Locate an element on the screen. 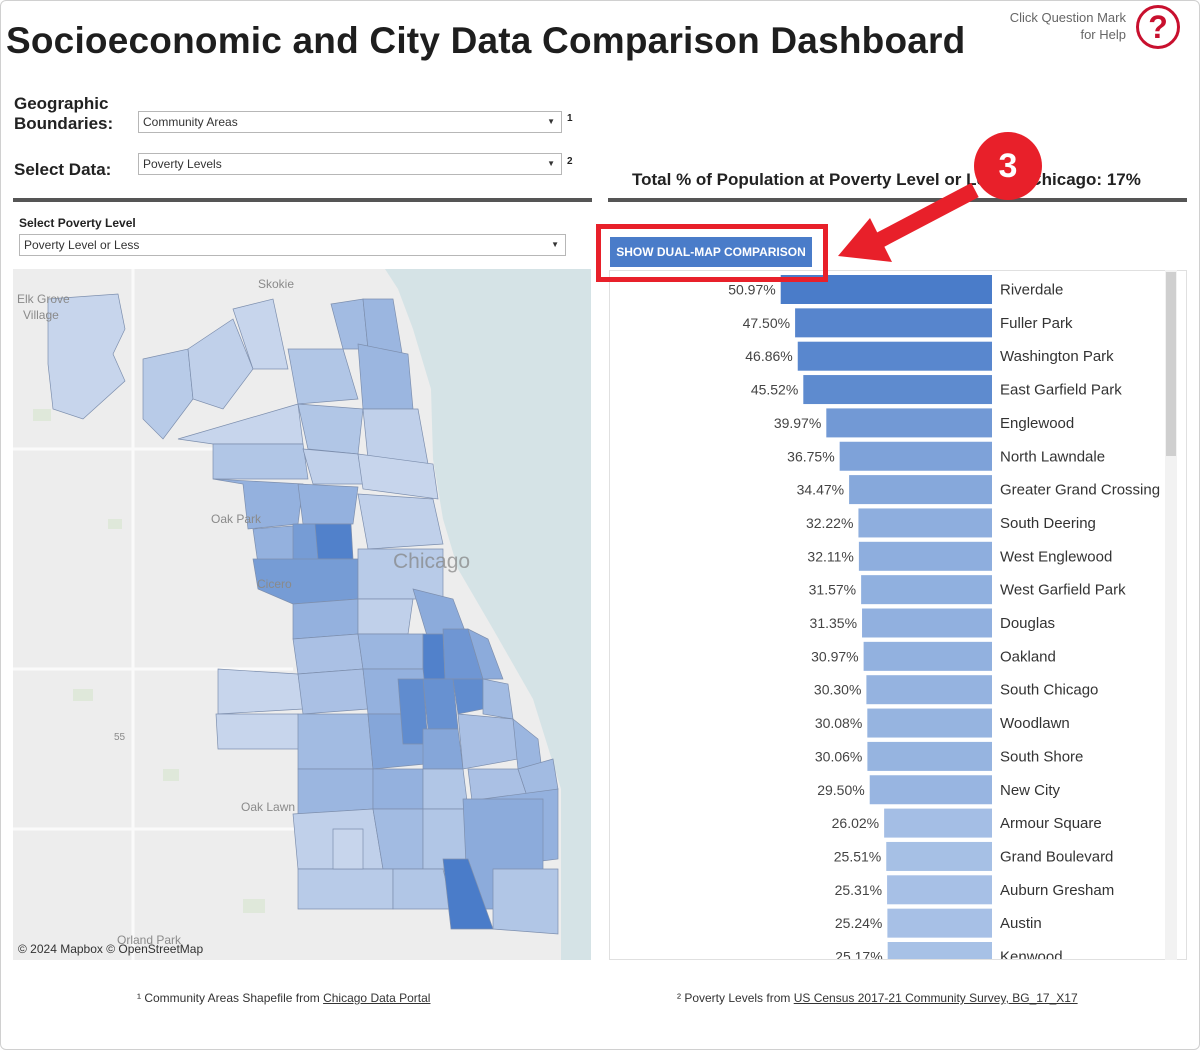  help-hint-line2: for Help is located at coordinates (1103, 34).